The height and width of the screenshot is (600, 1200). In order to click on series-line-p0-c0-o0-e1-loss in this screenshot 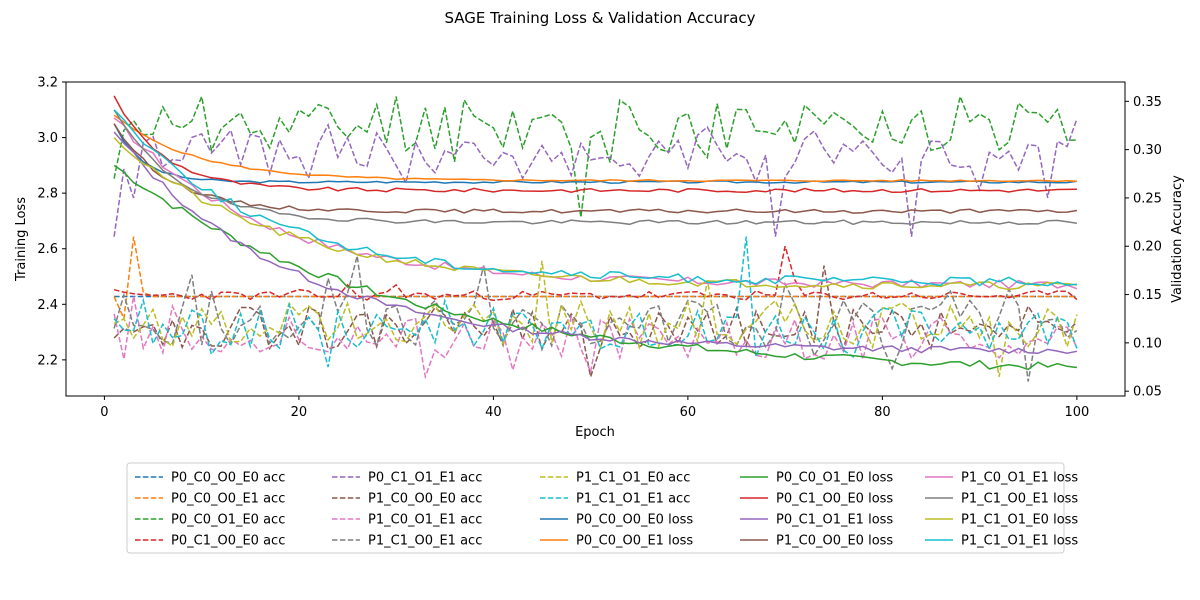, I will do `click(595, 148)`.